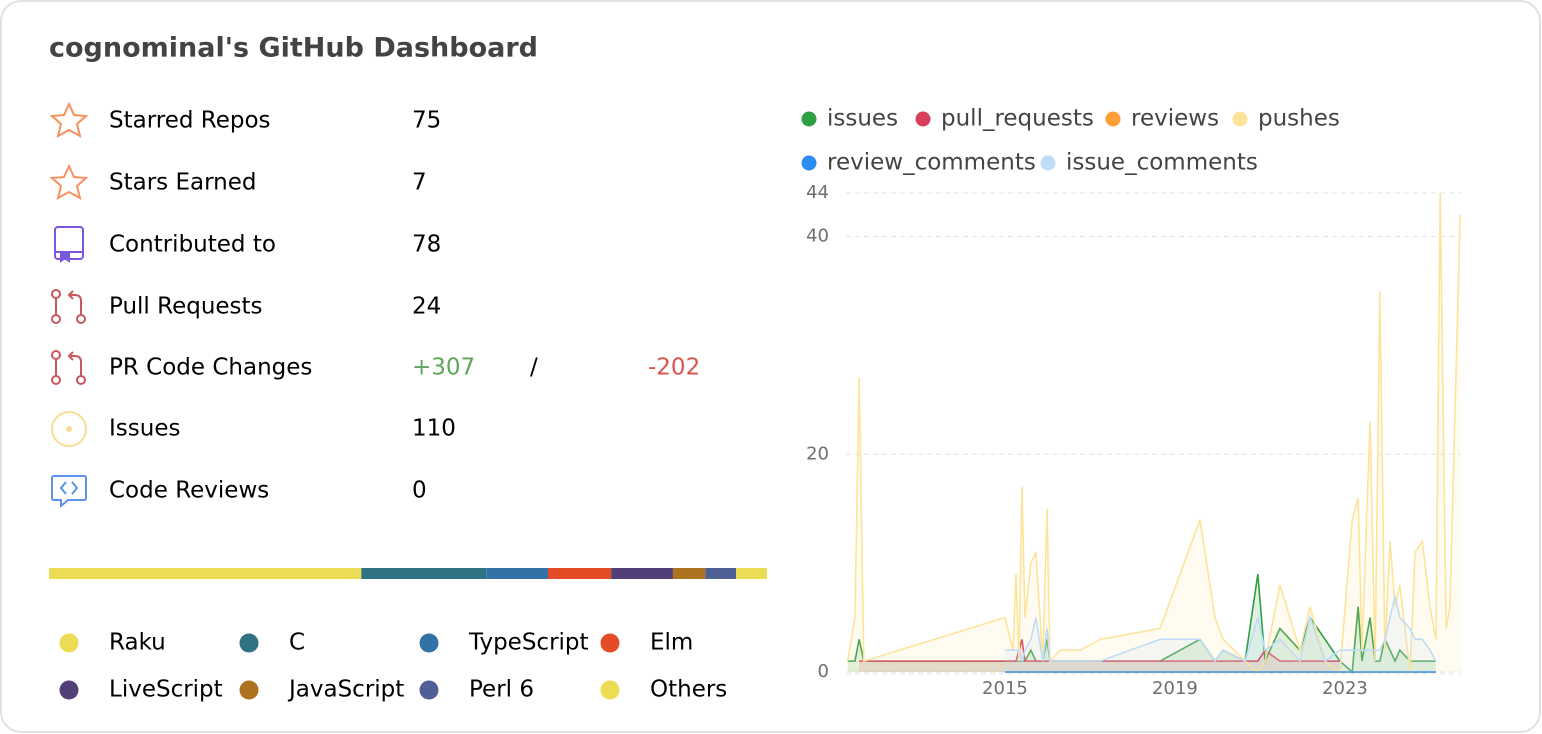 Image resolution: width=1542 pixels, height=734 pixels. What do you see at coordinates (166, 690) in the screenshot?
I see `language-name: LiveScript` at bounding box center [166, 690].